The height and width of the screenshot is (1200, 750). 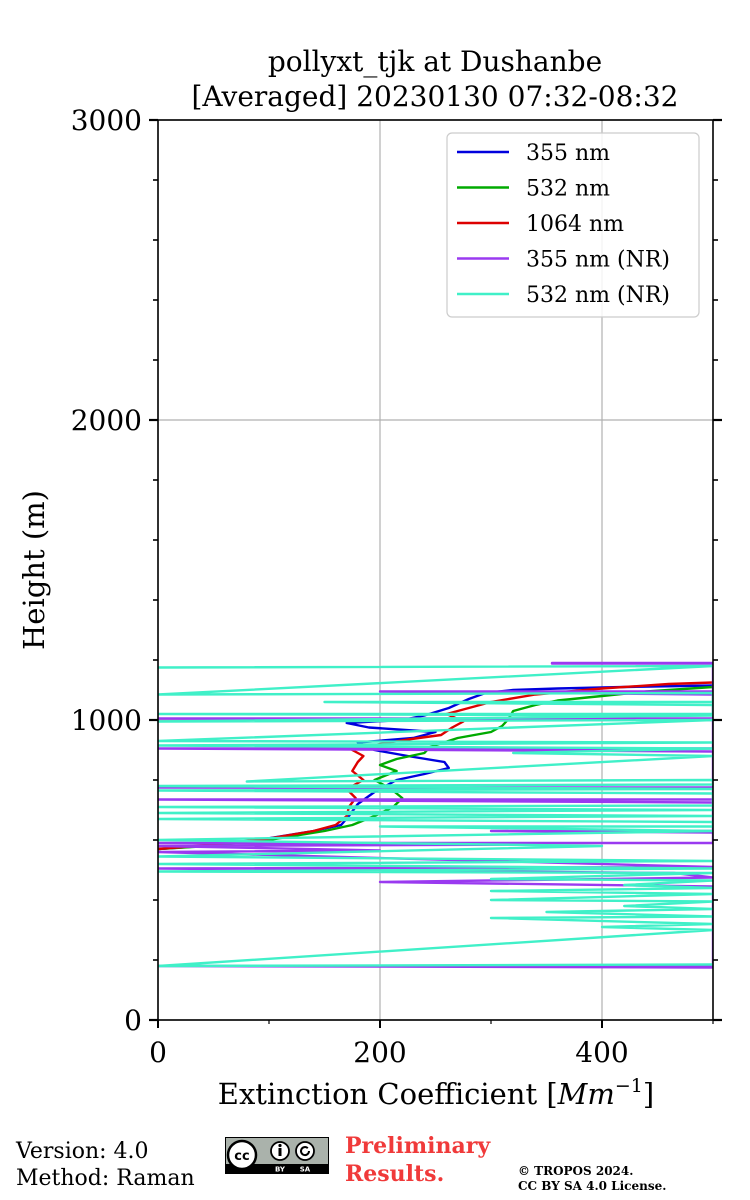 What do you see at coordinates (417, 1160) in the screenshot?
I see `preliminary-notice: Preliminary Results.` at bounding box center [417, 1160].